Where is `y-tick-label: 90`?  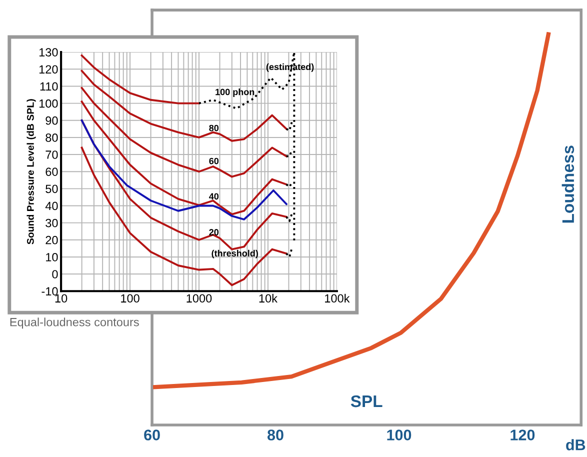
y-tick-label: 90 is located at coordinates (52, 120).